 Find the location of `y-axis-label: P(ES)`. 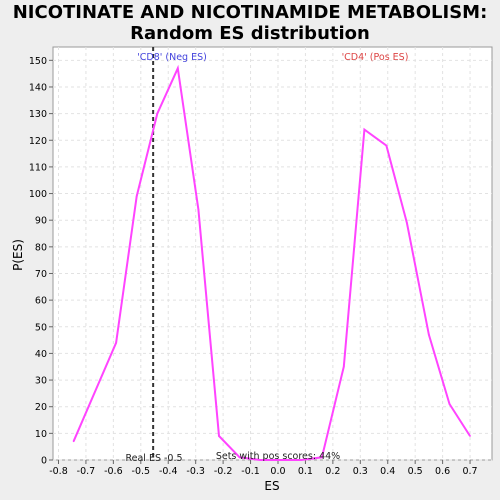

y-axis-label: P(ES) is located at coordinates (18, 255).